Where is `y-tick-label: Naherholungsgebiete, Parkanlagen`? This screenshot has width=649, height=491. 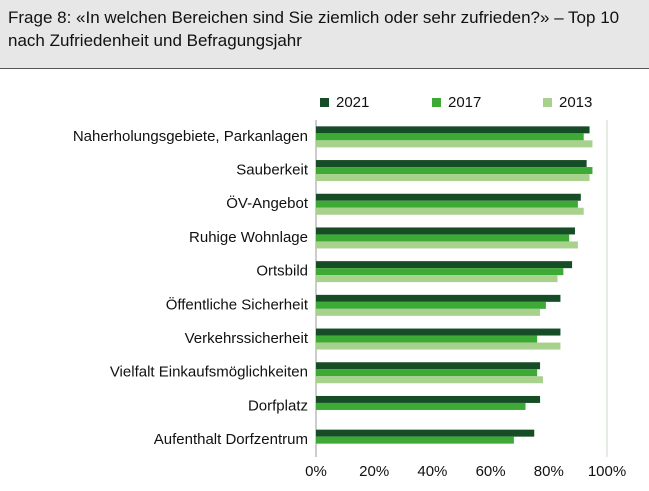 y-tick-label: Naherholungsgebiete, Parkanlagen is located at coordinates (190, 136).